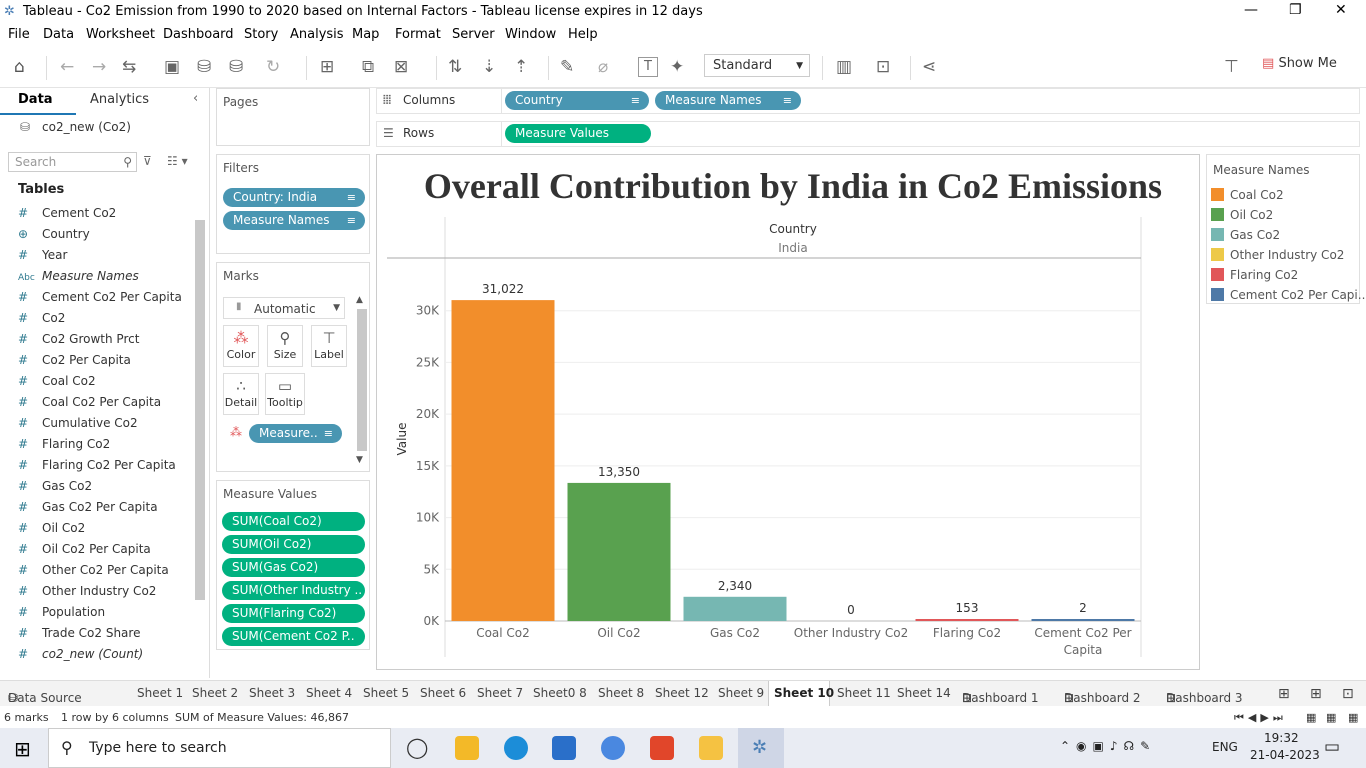 The width and height of the screenshot is (1366, 768). I want to click on collapse-pane-icon: ‹, so click(196, 98).